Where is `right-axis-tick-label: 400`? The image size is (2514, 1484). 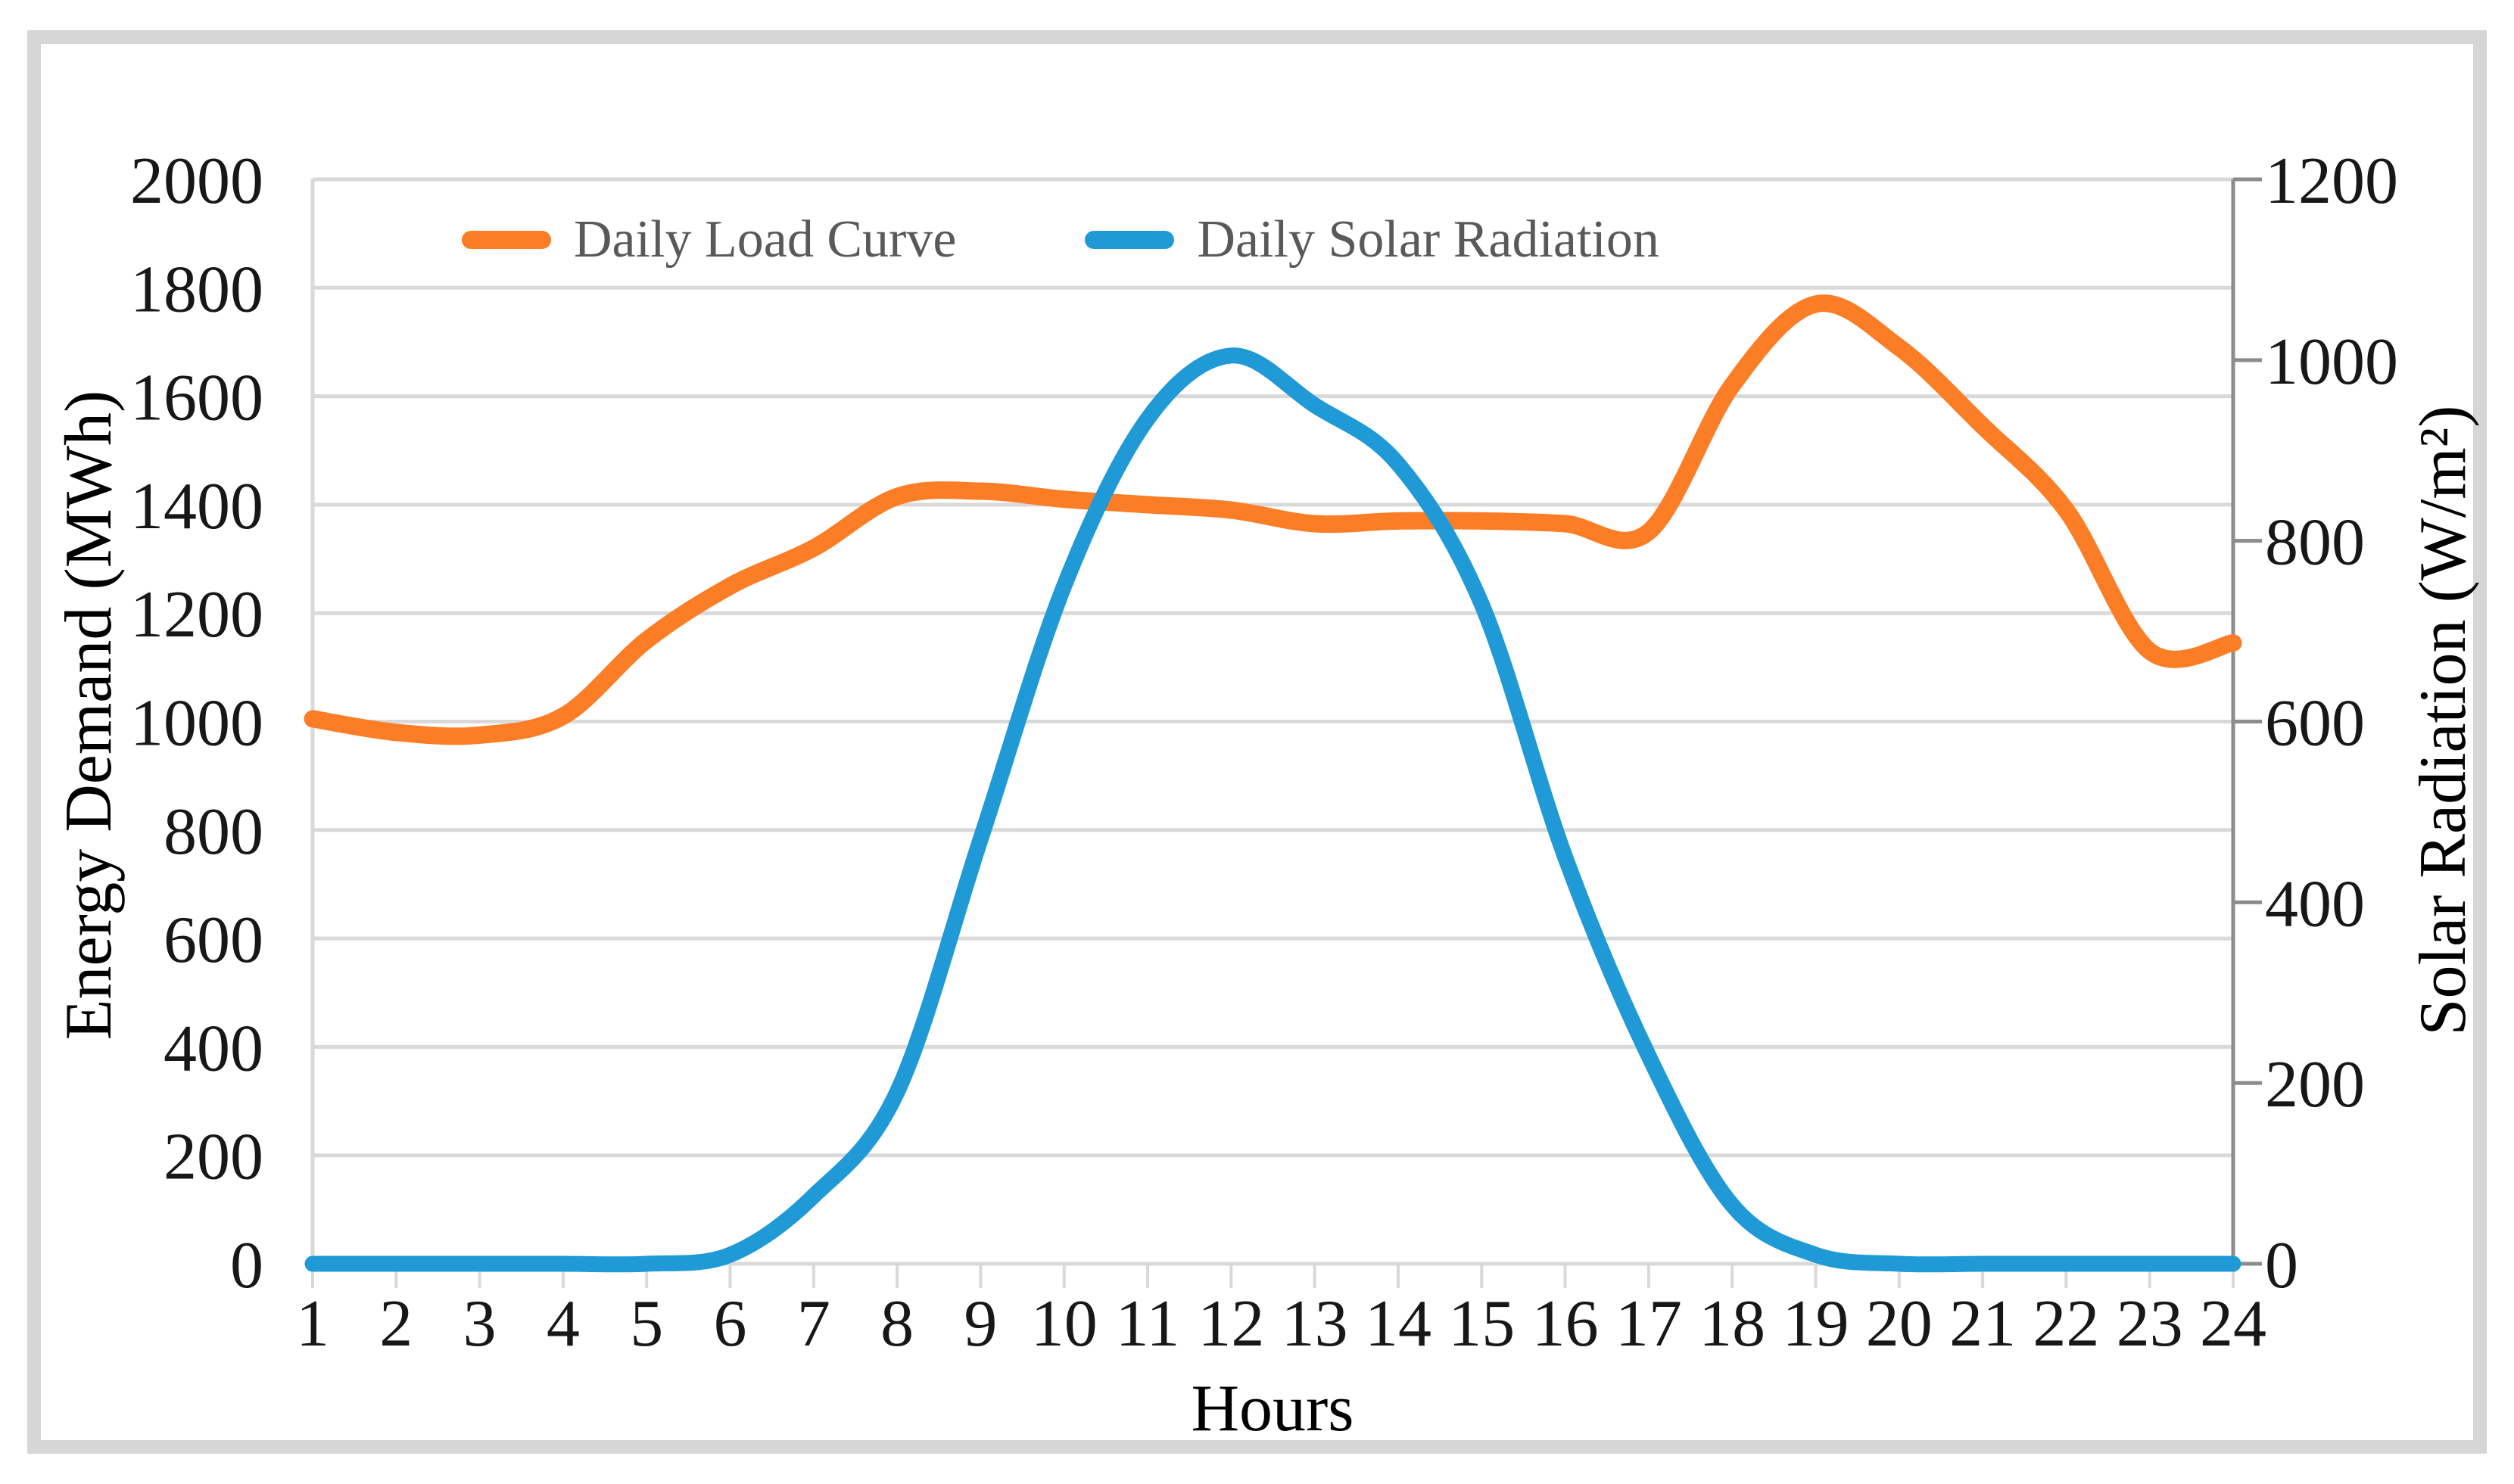
right-axis-tick-label: 400 is located at coordinates (2315, 904).